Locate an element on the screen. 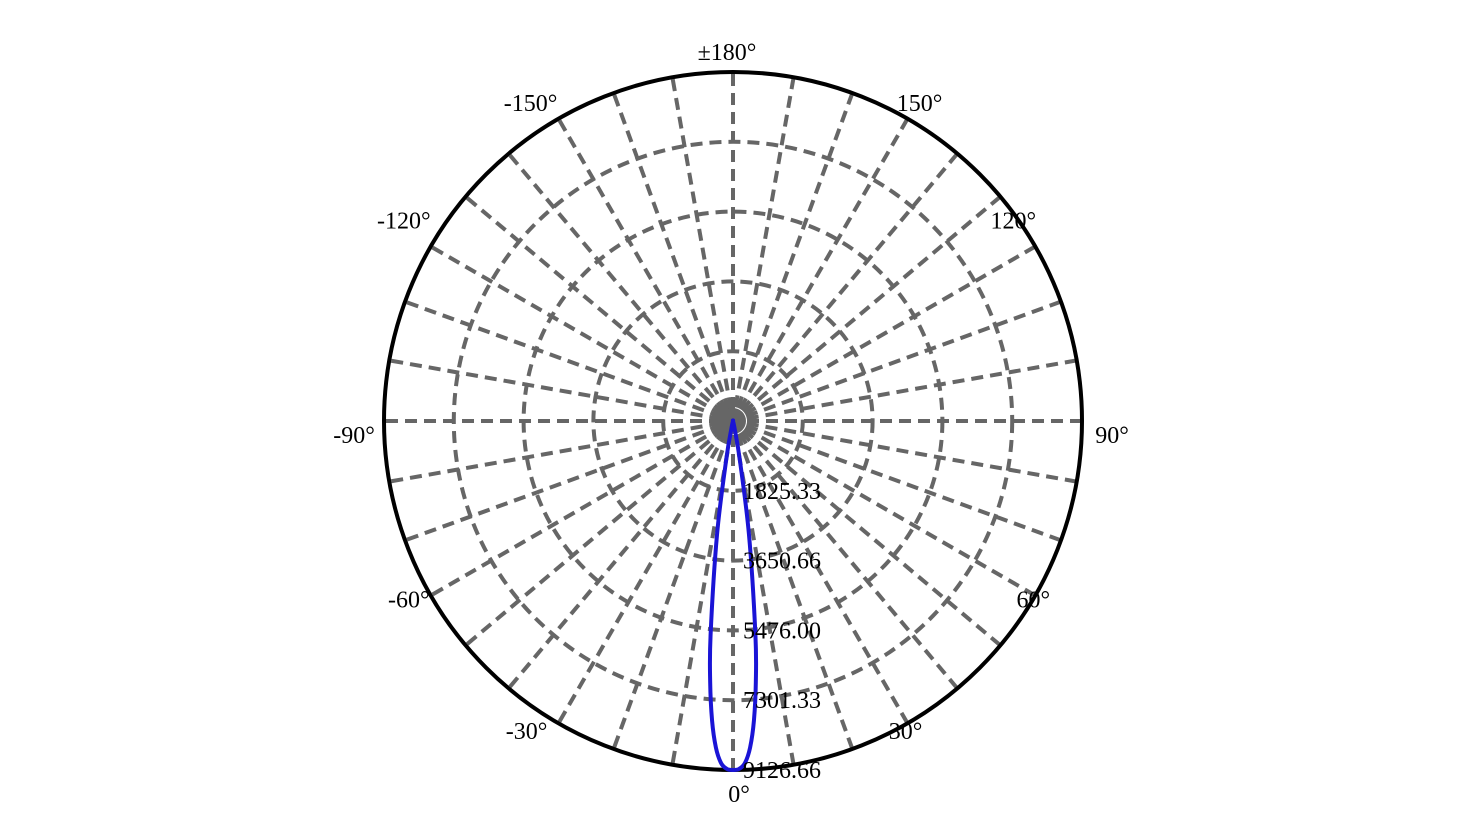 The image size is (1460, 829). radial-tick-label: 5476.00 is located at coordinates (782, 631).